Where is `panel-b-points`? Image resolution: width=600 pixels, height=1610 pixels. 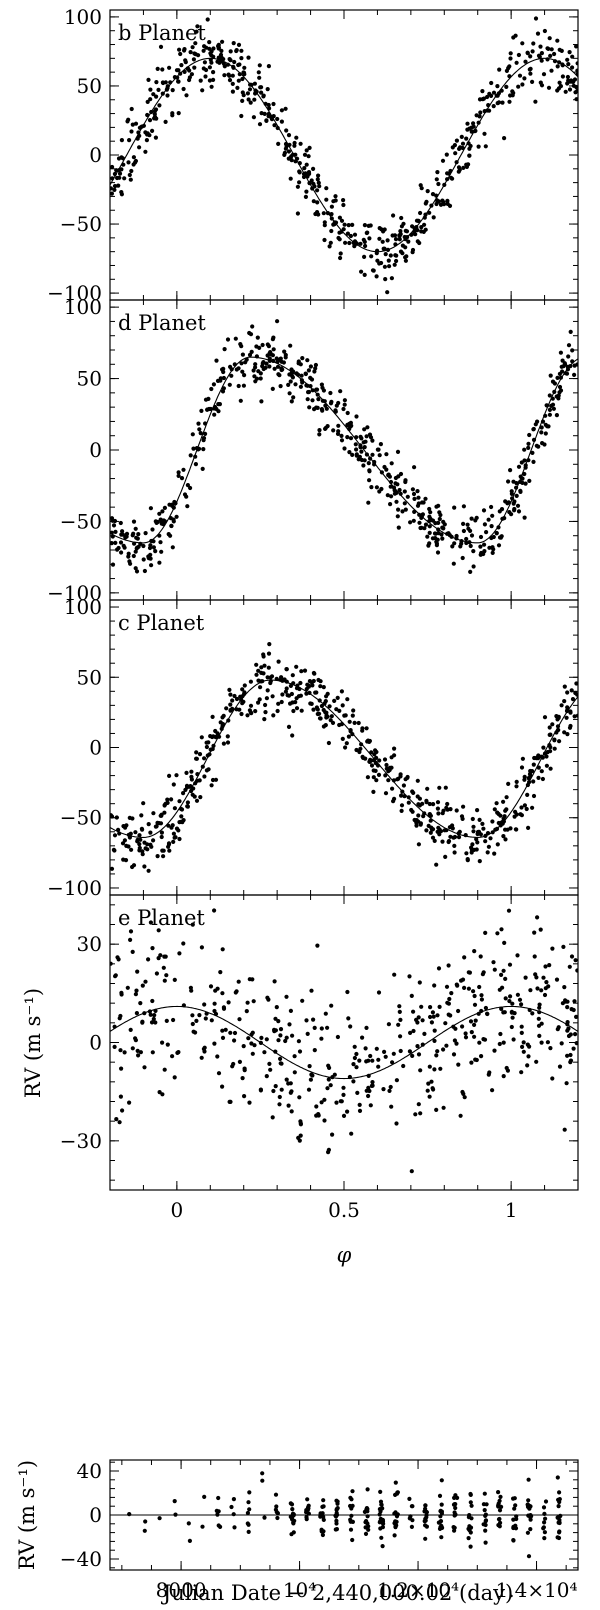
panel-b-points is located at coordinates (344, 155).